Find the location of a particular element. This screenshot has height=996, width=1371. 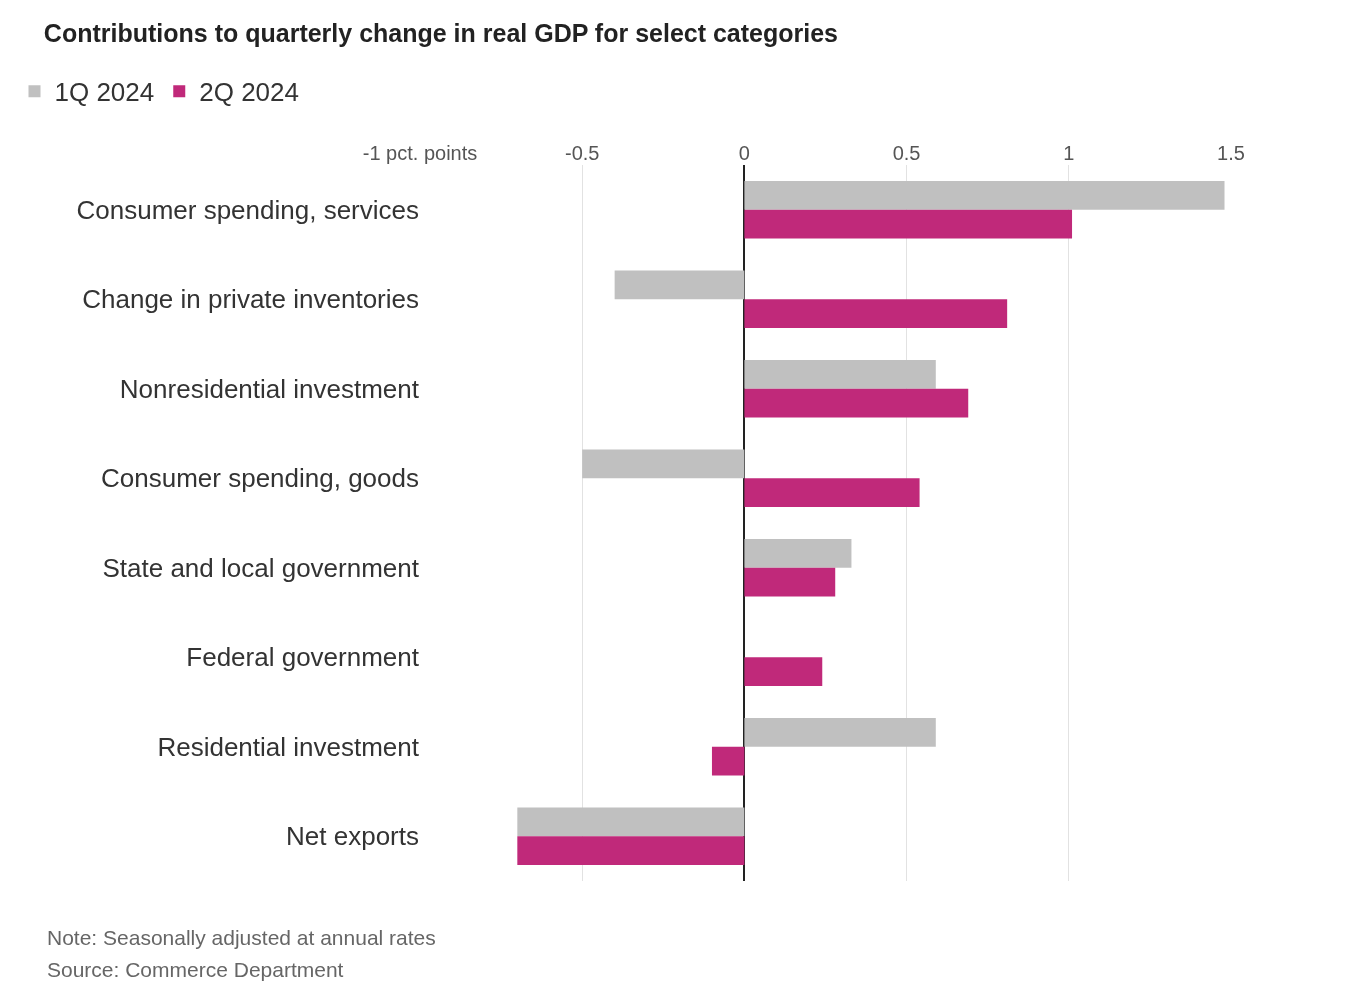

y-tick-label: Consumer spending, goods is located at coordinates (260, 478).